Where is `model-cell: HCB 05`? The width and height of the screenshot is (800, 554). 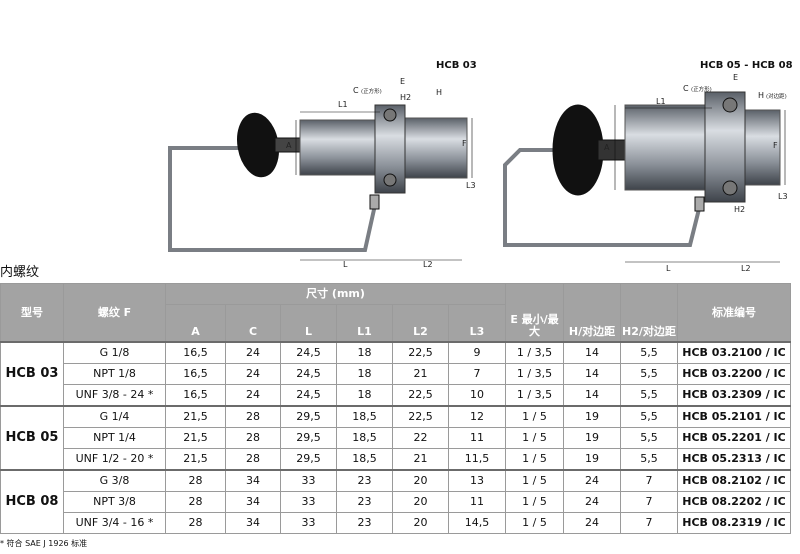 model-cell: HCB 05 is located at coordinates (32, 438).